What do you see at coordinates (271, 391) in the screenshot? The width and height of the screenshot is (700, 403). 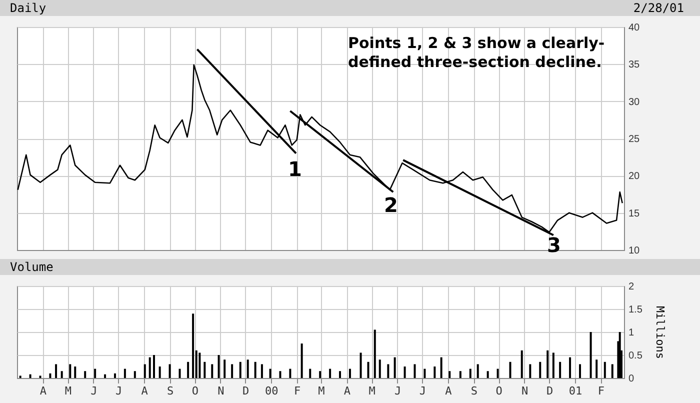 I see `x-tick-label: 00` at bounding box center [271, 391].